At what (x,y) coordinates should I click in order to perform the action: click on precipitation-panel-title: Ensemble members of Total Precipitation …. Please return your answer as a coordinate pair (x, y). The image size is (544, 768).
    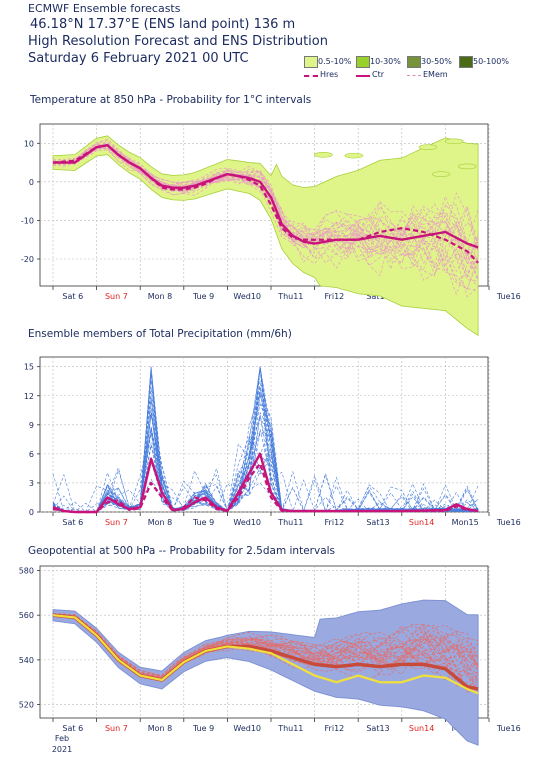
    Looking at the image, I should click on (160, 334).